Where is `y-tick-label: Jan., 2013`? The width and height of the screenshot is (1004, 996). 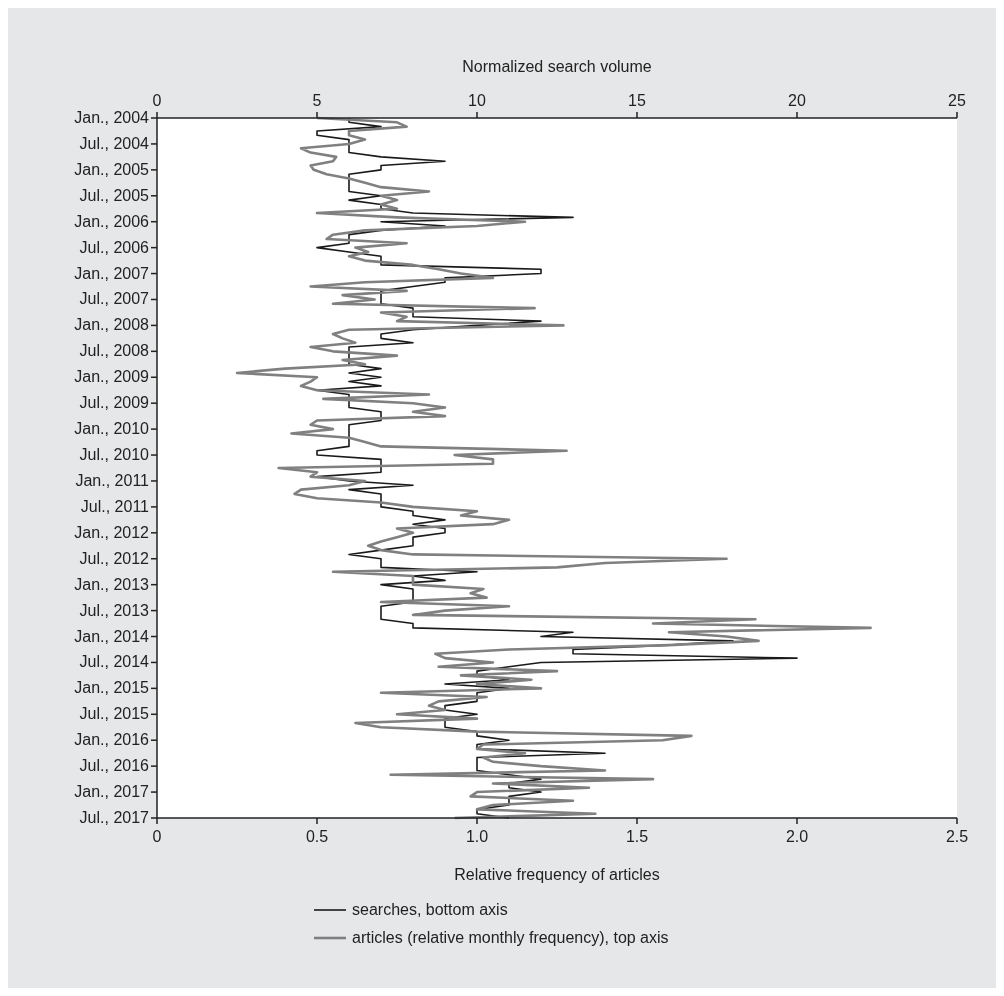 y-tick-label: Jan., 2013 is located at coordinates (112, 584).